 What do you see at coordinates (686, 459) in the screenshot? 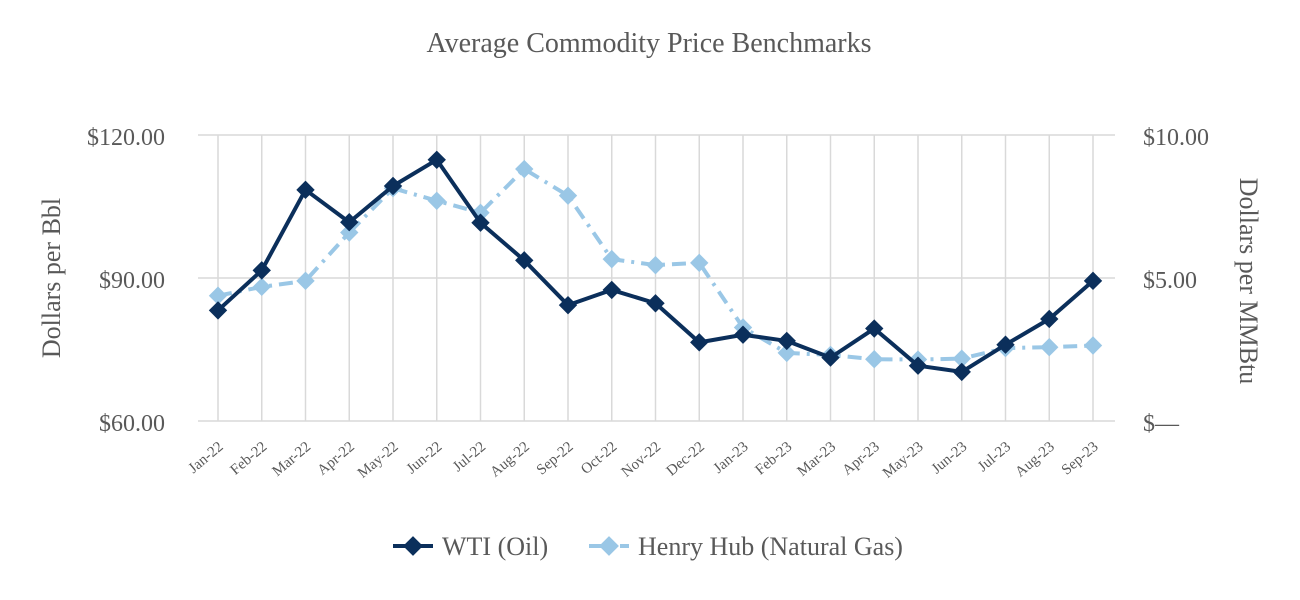
I see `x-tick-label: Dec-22` at bounding box center [686, 459].